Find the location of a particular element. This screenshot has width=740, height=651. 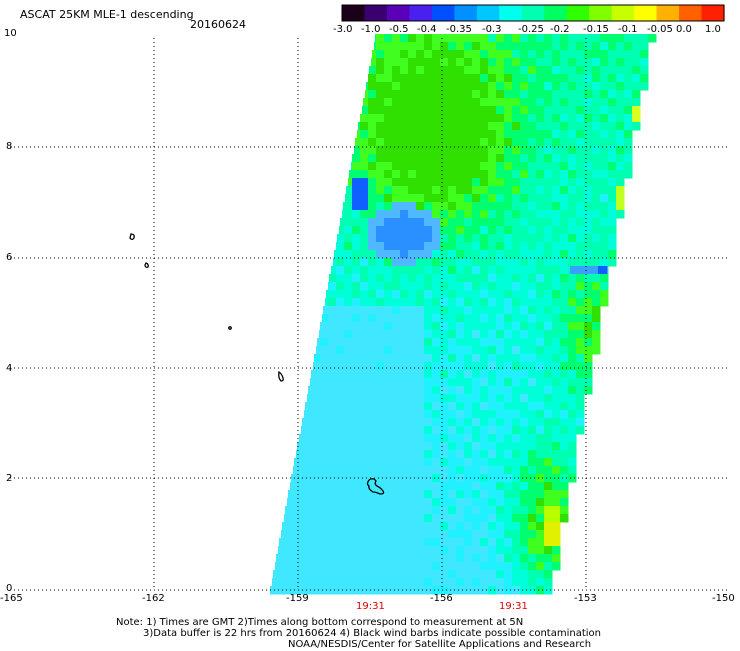

colorbar-segment is located at coordinates (398, 13).